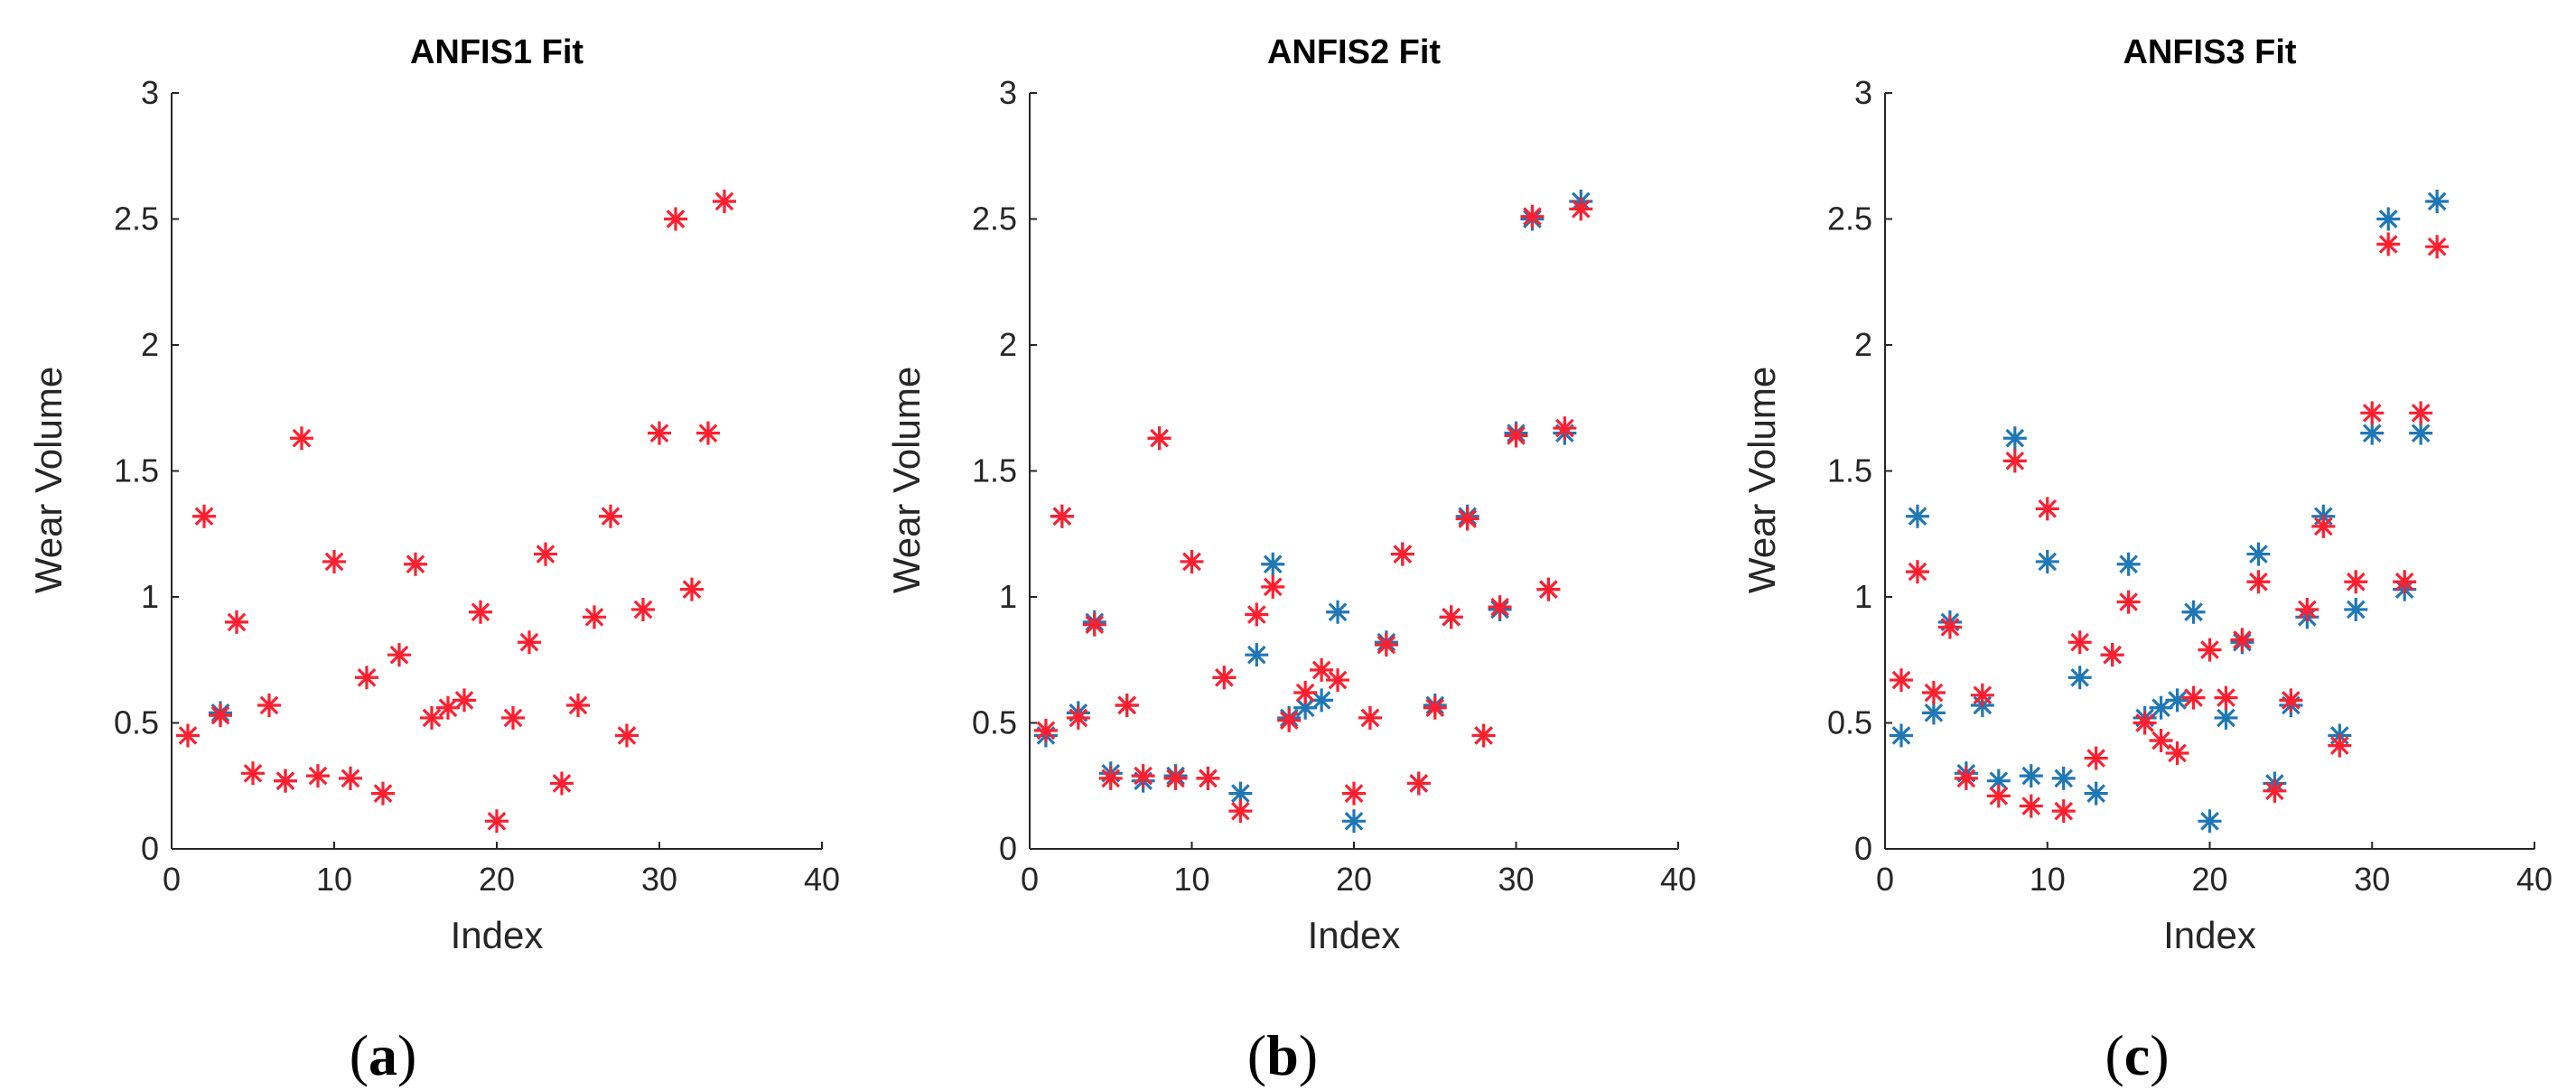  I want to click on y-tick-label: 0.5, so click(1849, 722).